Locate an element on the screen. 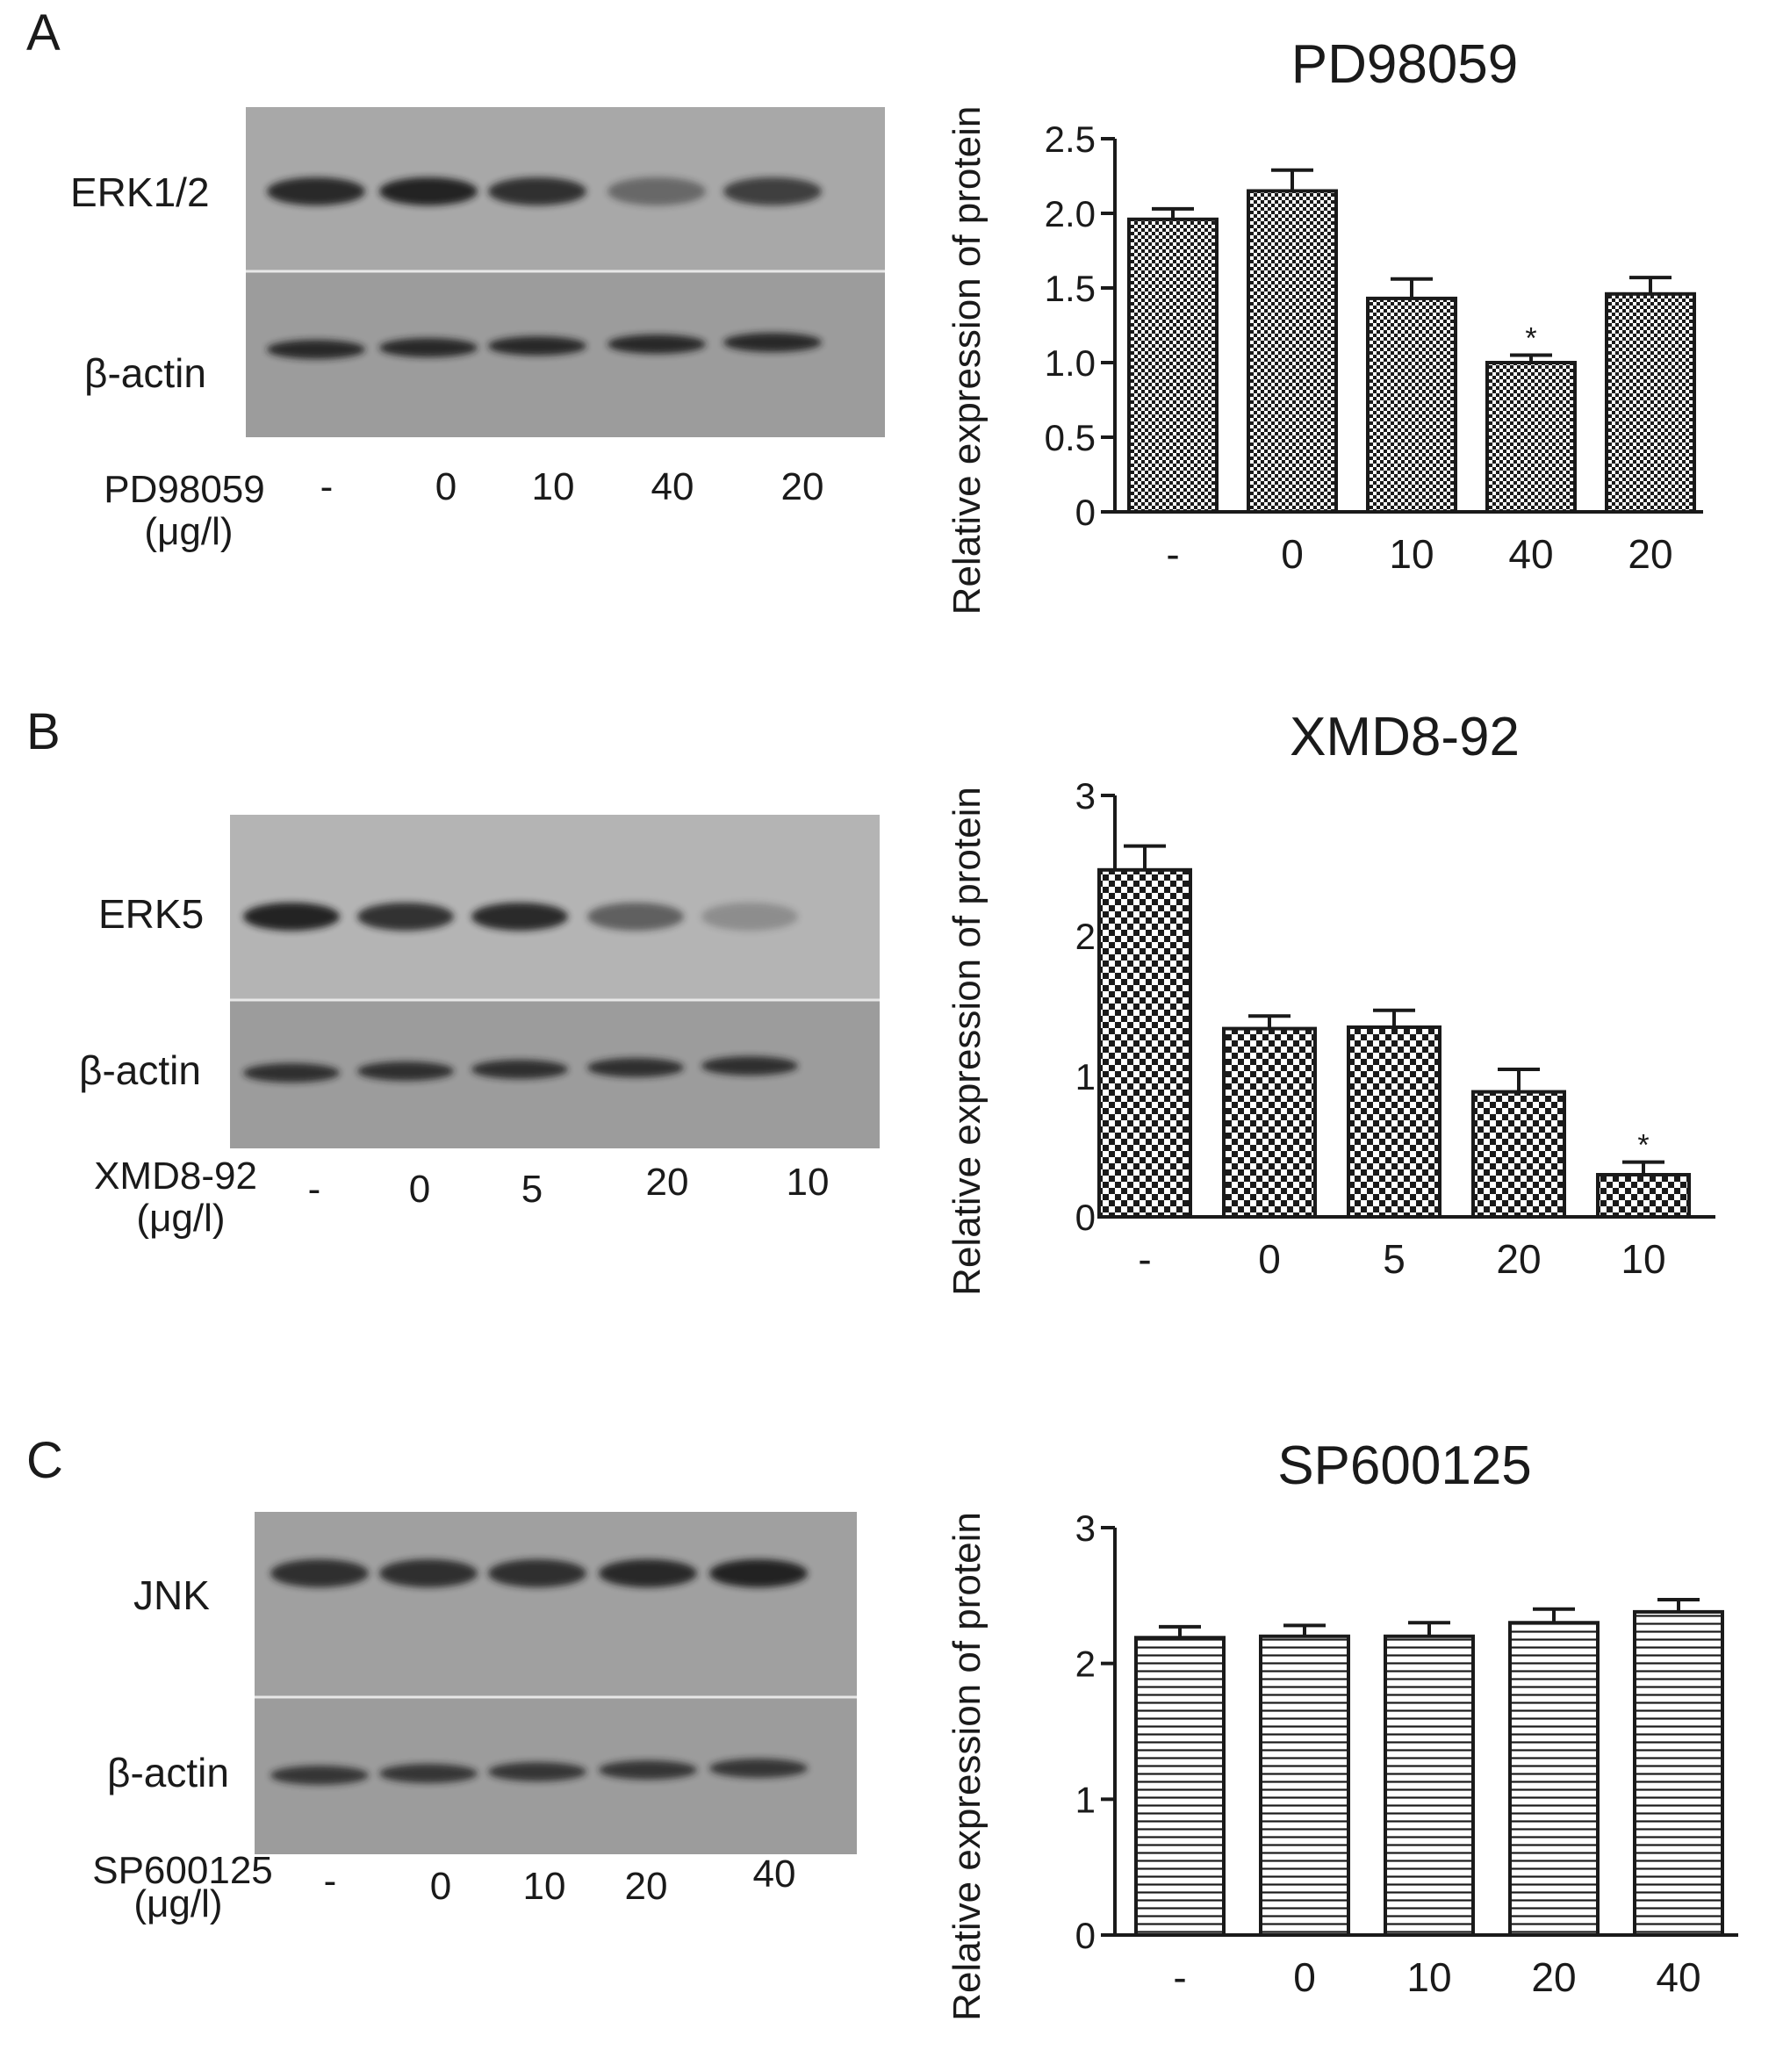  x-tick-label: 40 is located at coordinates (1530, 554).